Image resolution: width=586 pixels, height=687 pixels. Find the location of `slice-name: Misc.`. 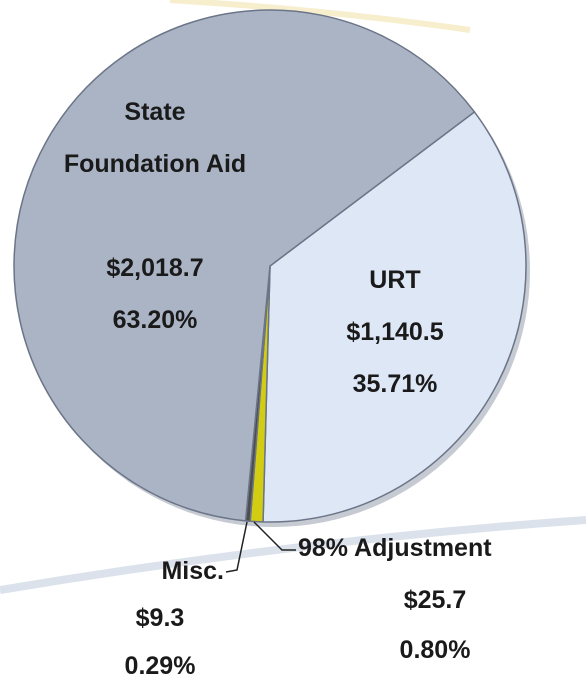

slice-name: Misc. is located at coordinates (192, 571).